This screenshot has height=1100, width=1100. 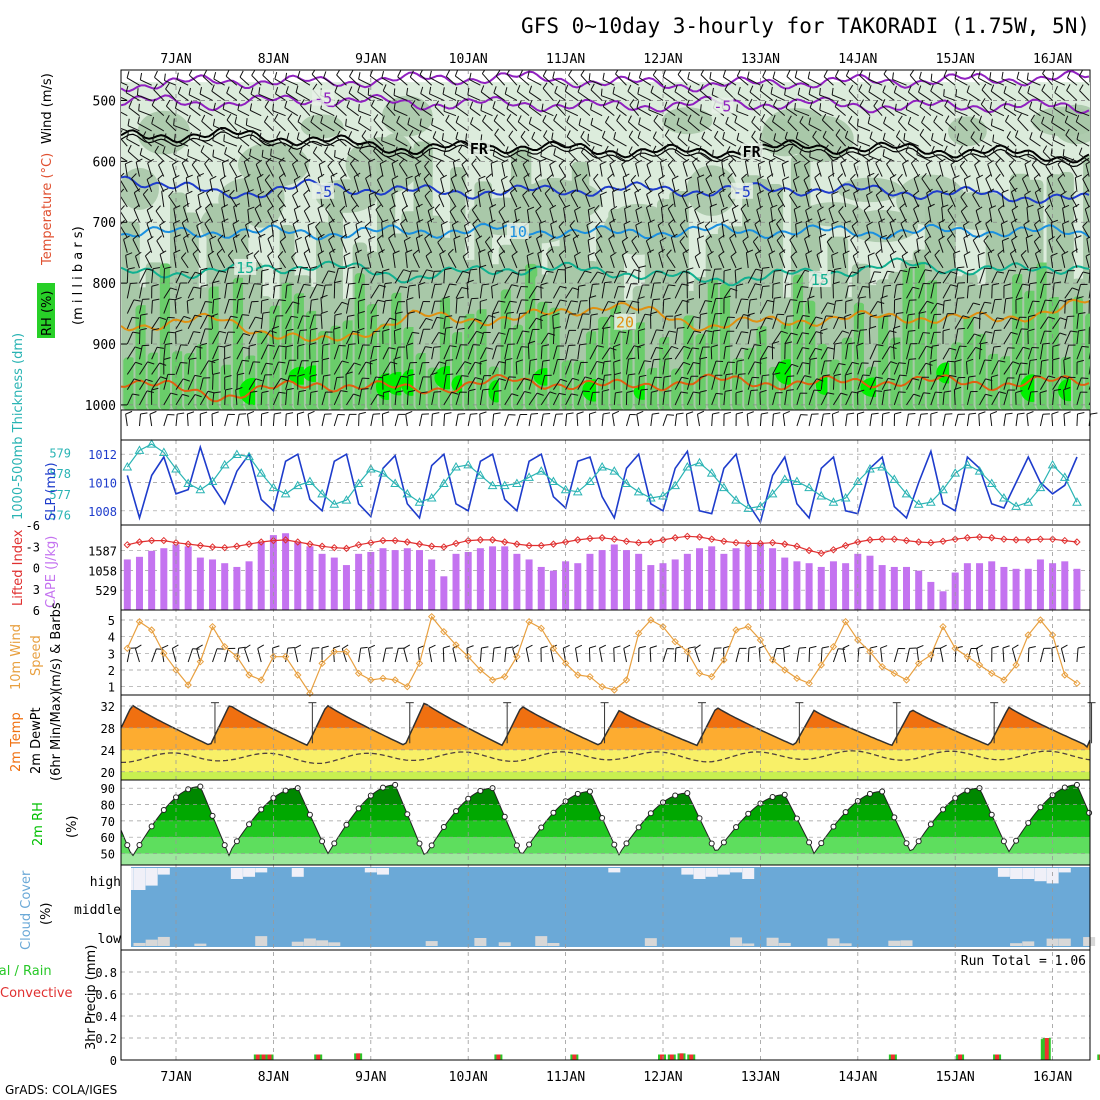 What do you see at coordinates (395, 163) in the screenshot?
I see `rh-mid-cloud` at bounding box center [395, 163].